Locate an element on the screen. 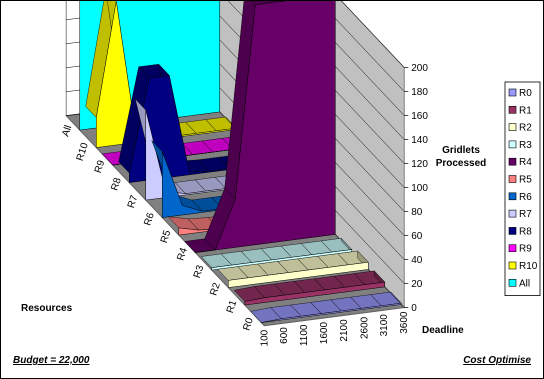 Image resolution: width=544 pixels, height=379 pixels. legend-label-r10: R10 is located at coordinates (528, 266).